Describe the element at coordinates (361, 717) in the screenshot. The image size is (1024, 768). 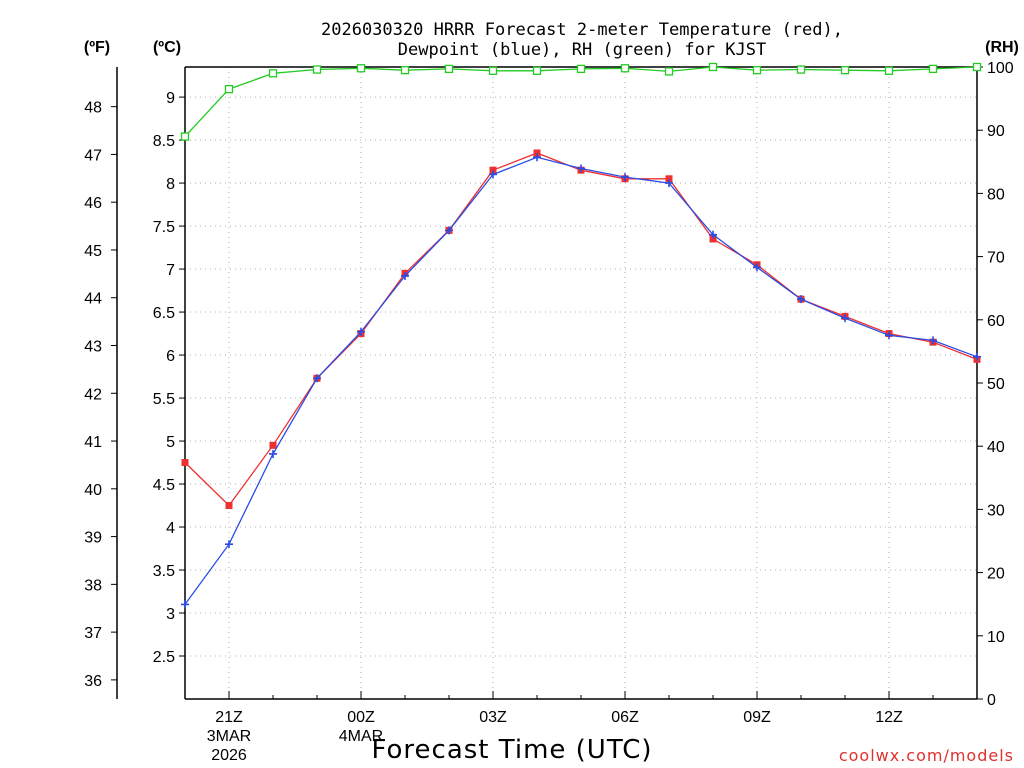
I see `x-tick-label: 00Z` at that location.